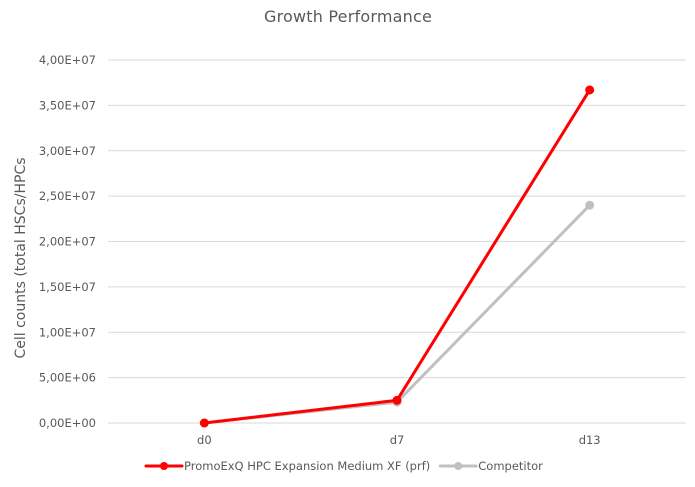 This screenshot has height=487, width=695. I want to click on y-tick-label: 3,00E+07, so click(67, 151).